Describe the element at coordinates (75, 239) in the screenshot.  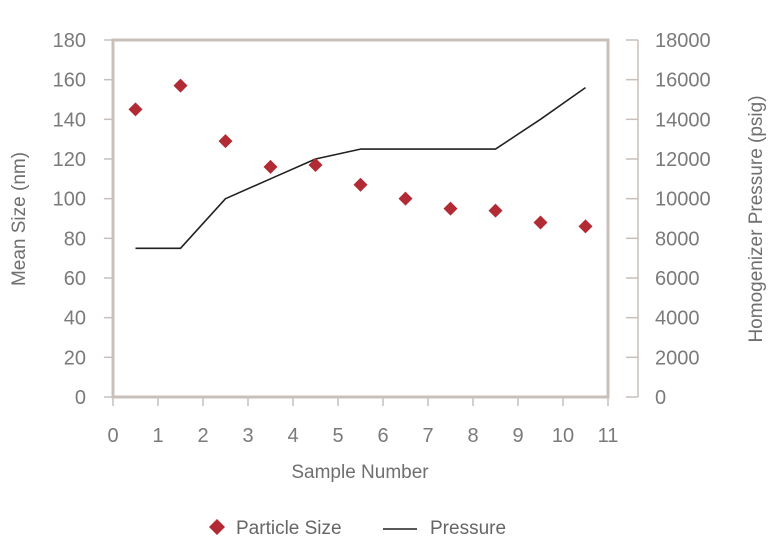
I see `left-y-tick-label: 80` at that location.